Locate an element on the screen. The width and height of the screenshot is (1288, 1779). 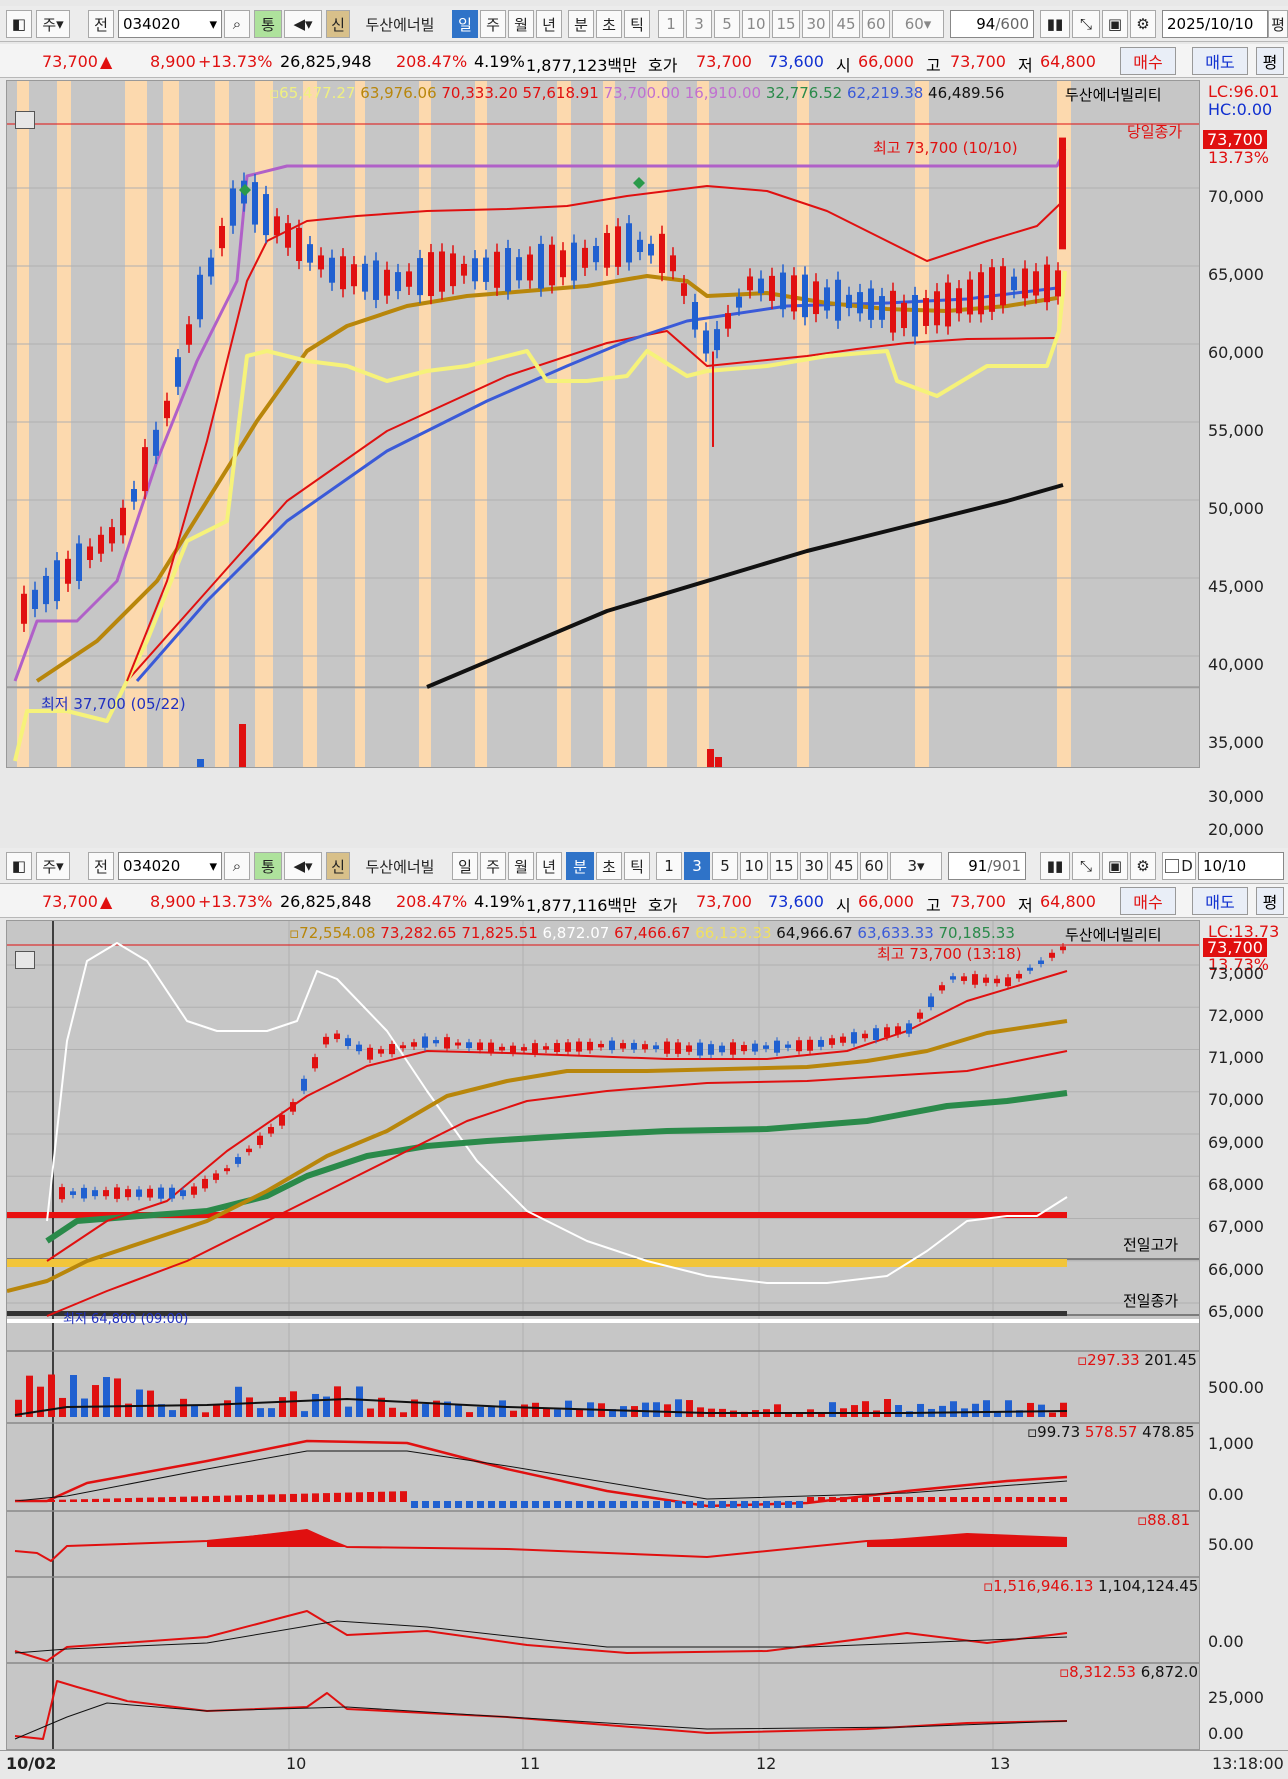
high-label-2: 고 is located at coordinates (933, 905).